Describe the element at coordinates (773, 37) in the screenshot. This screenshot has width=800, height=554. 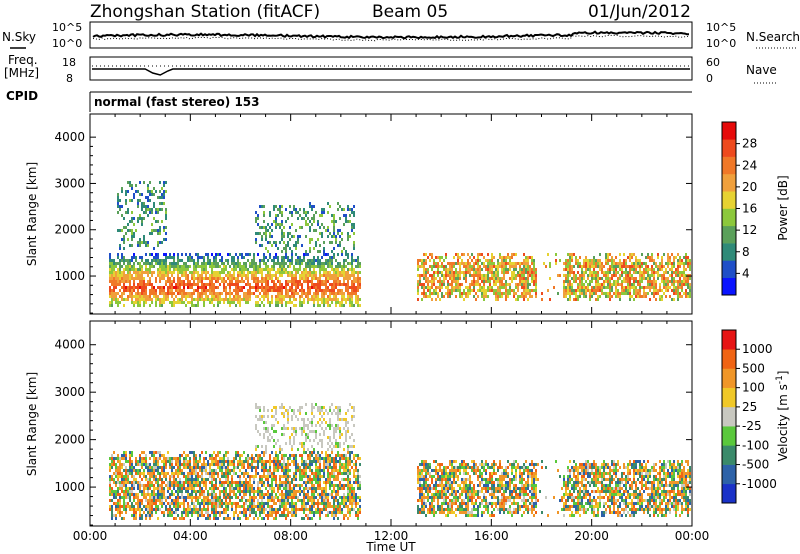
I see `nsearch-label: N.Search` at that location.